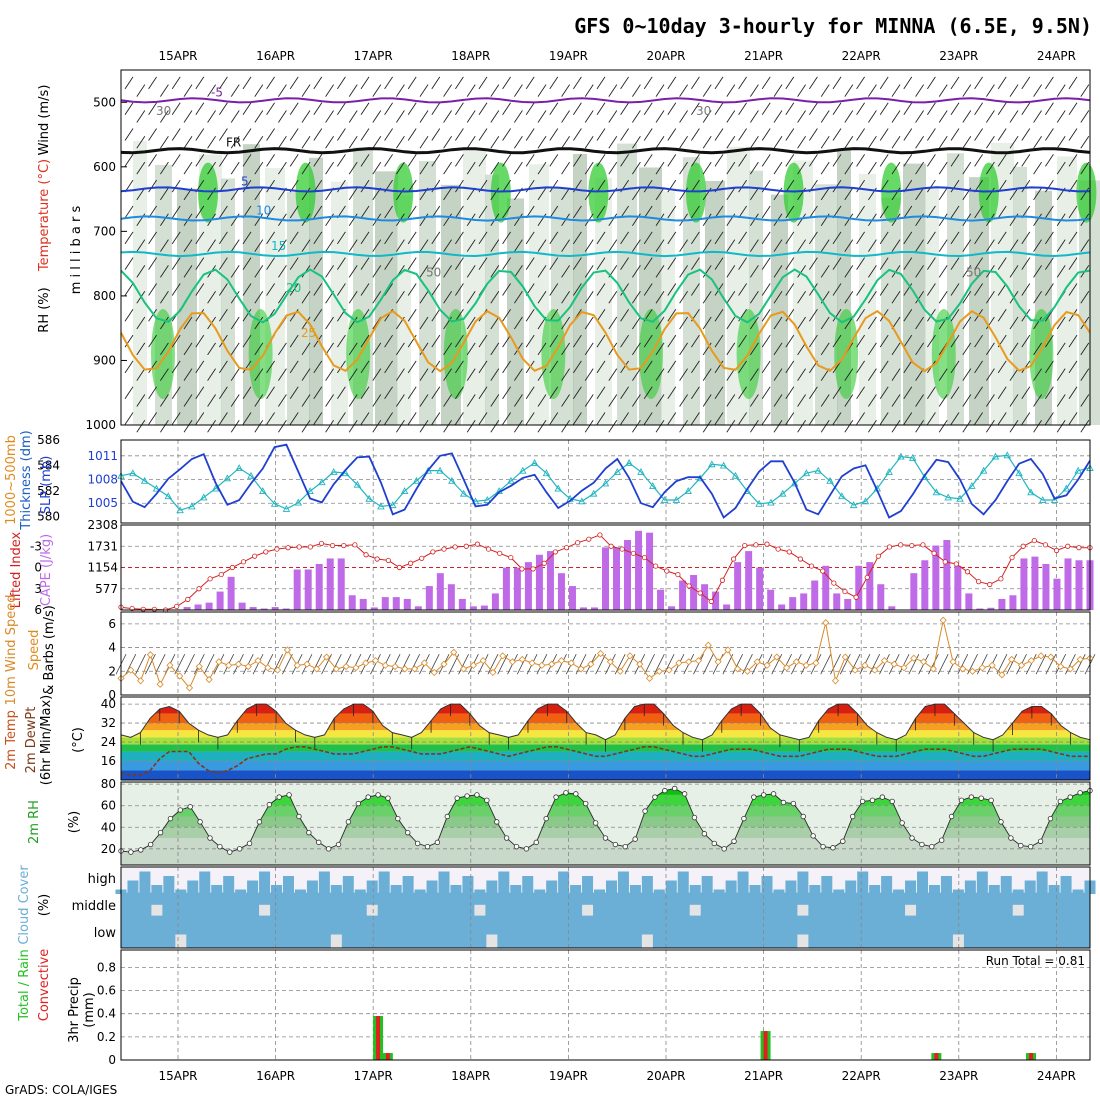 The height and width of the screenshot is (1100, 1100). I want to click on li-ytick: 0, so click(38, 568).